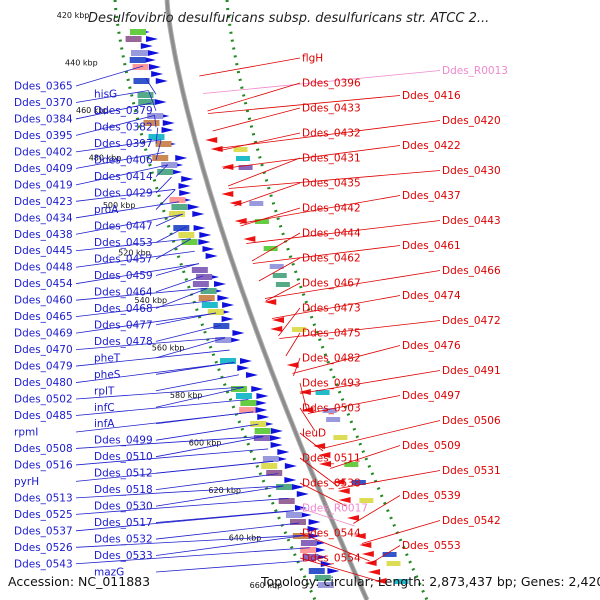 The image size is (600, 600). What do you see at coordinates (43, 400) in the screenshot?
I see `forward-gene-label: Ddes_0502` at bounding box center [43, 400].